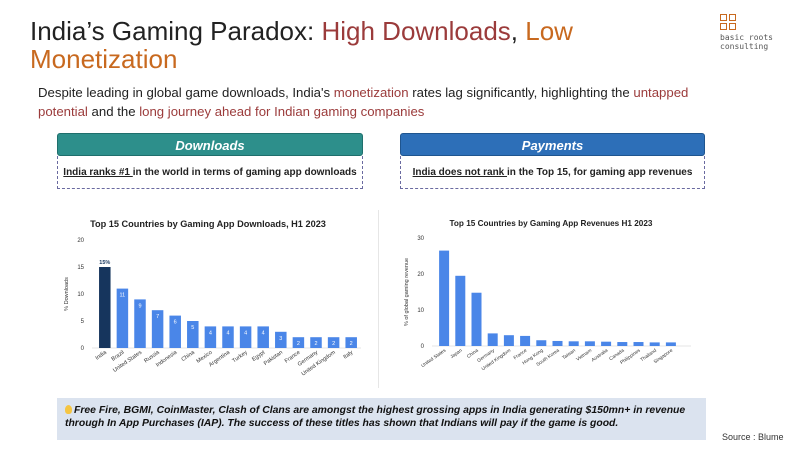 This screenshot has width=800, height=450. What do you see at coordinates (744, 46) in the screenshot?
I see `logo-line-2: consulting` at bounding box center [744, 46].